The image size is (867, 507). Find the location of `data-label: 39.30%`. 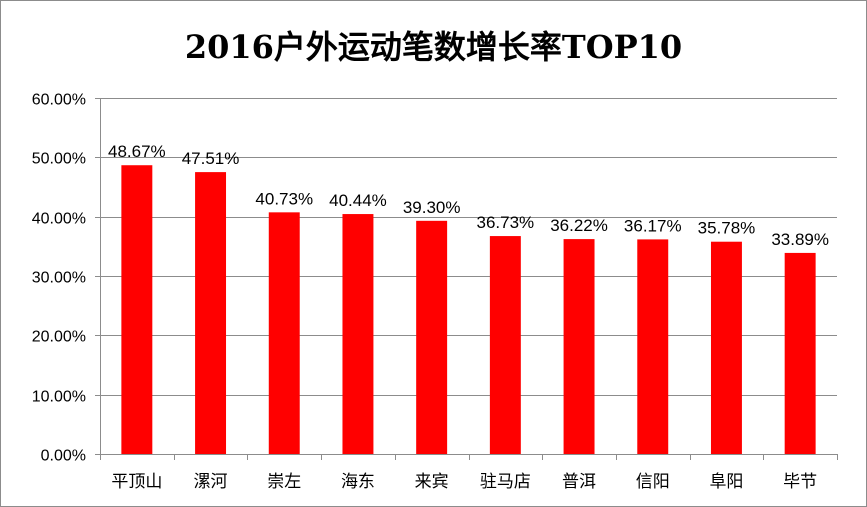

data-label: 39.30% is located at coordinates (432, 207).